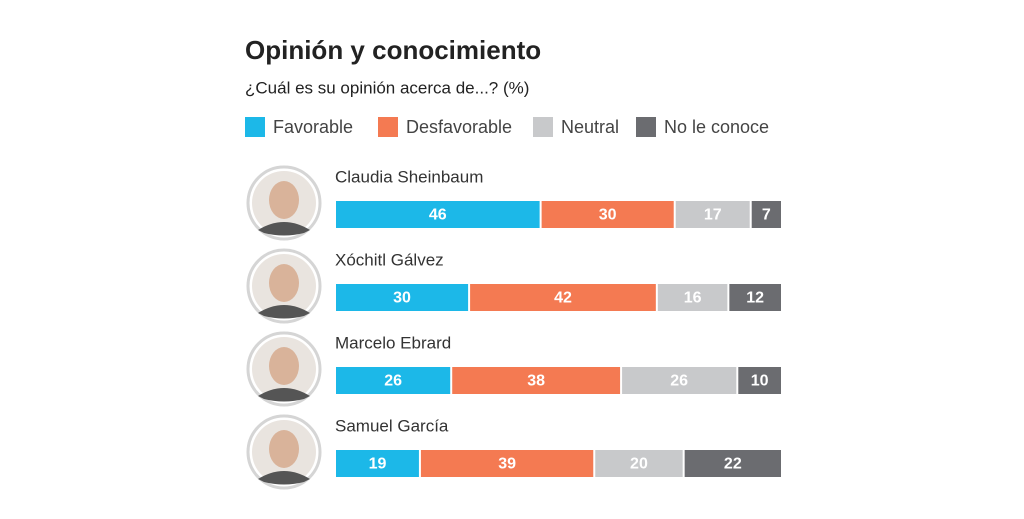 The image size is (1024, 519). I want to click on value-label: 46, so click(438, 215).